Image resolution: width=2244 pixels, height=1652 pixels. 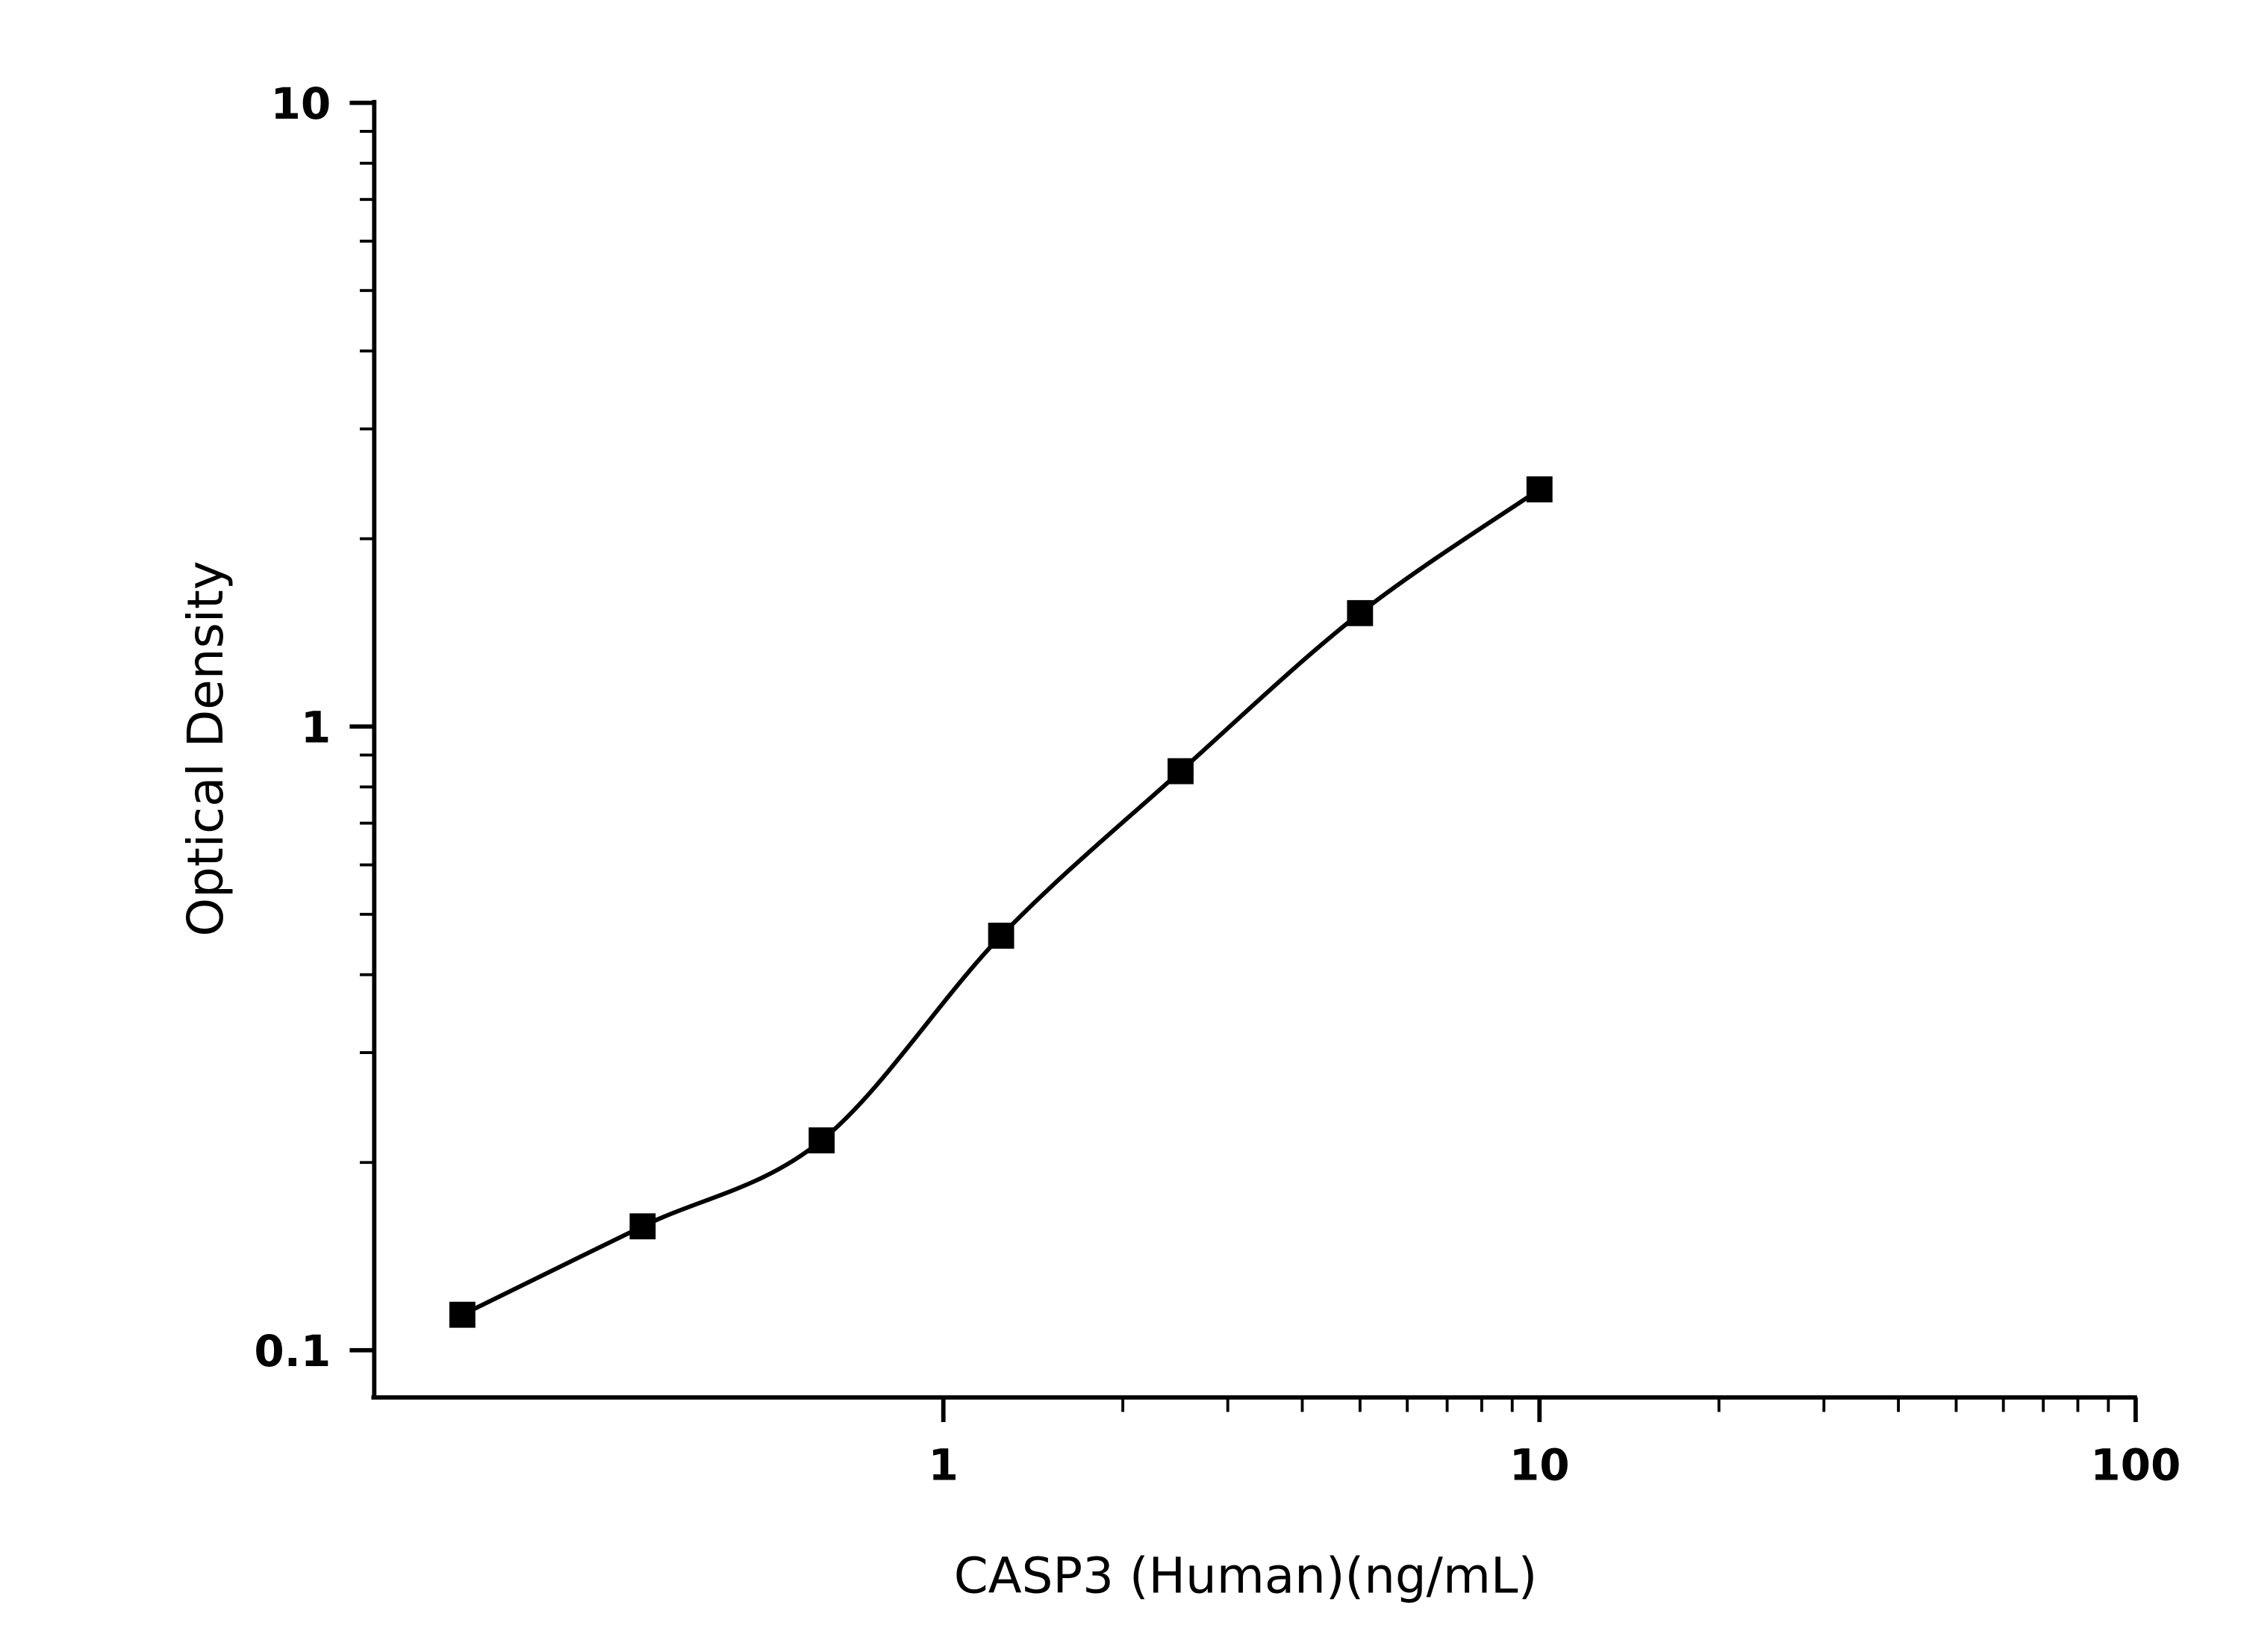 What do you see at coordinates (205, 749) in the screenshot?
I see `y-axis-title: Optical Density` at bounding box center [205, 749].